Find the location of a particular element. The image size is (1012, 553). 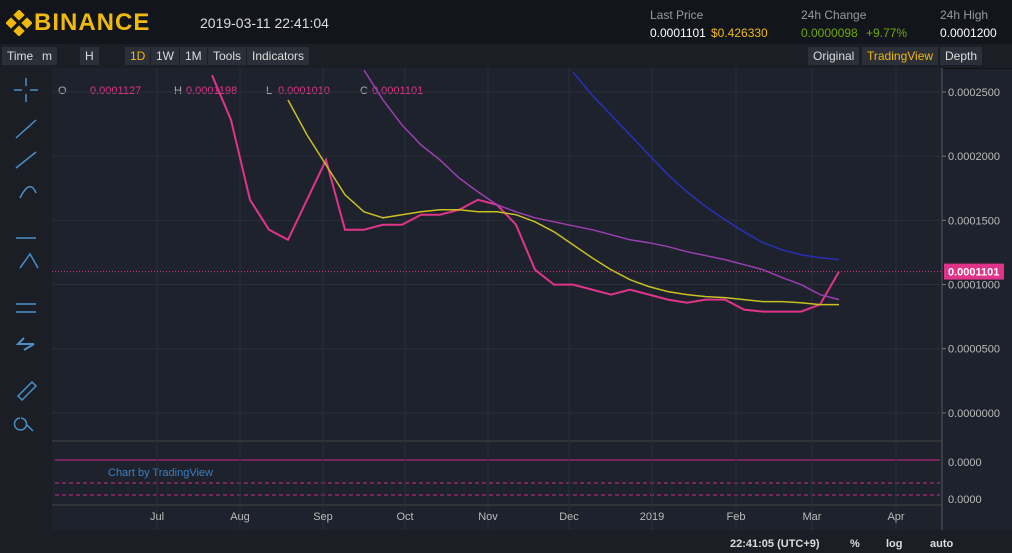

x-tick-label: Aug is located at coordinates (240, 517).